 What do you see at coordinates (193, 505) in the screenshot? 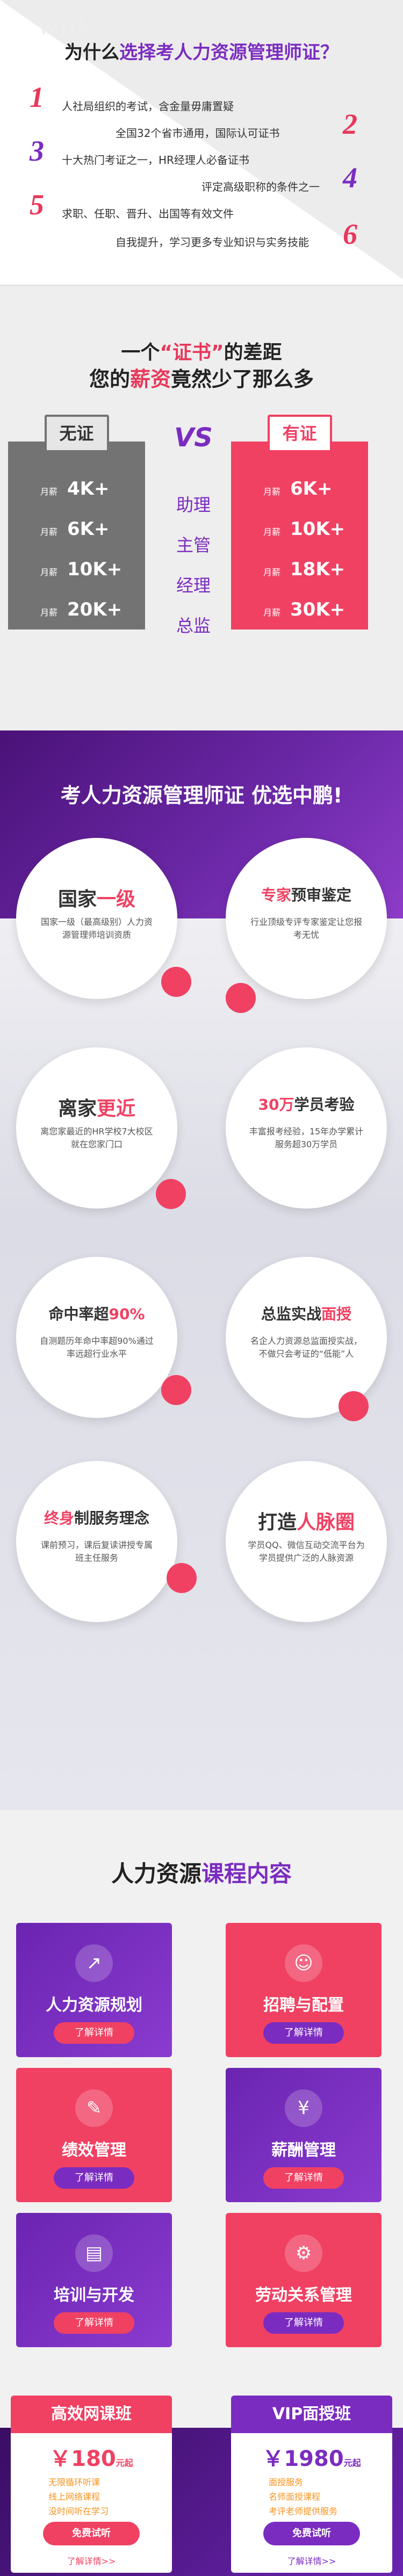
I see `position-label: 助理` at bounding box center [193, 505].